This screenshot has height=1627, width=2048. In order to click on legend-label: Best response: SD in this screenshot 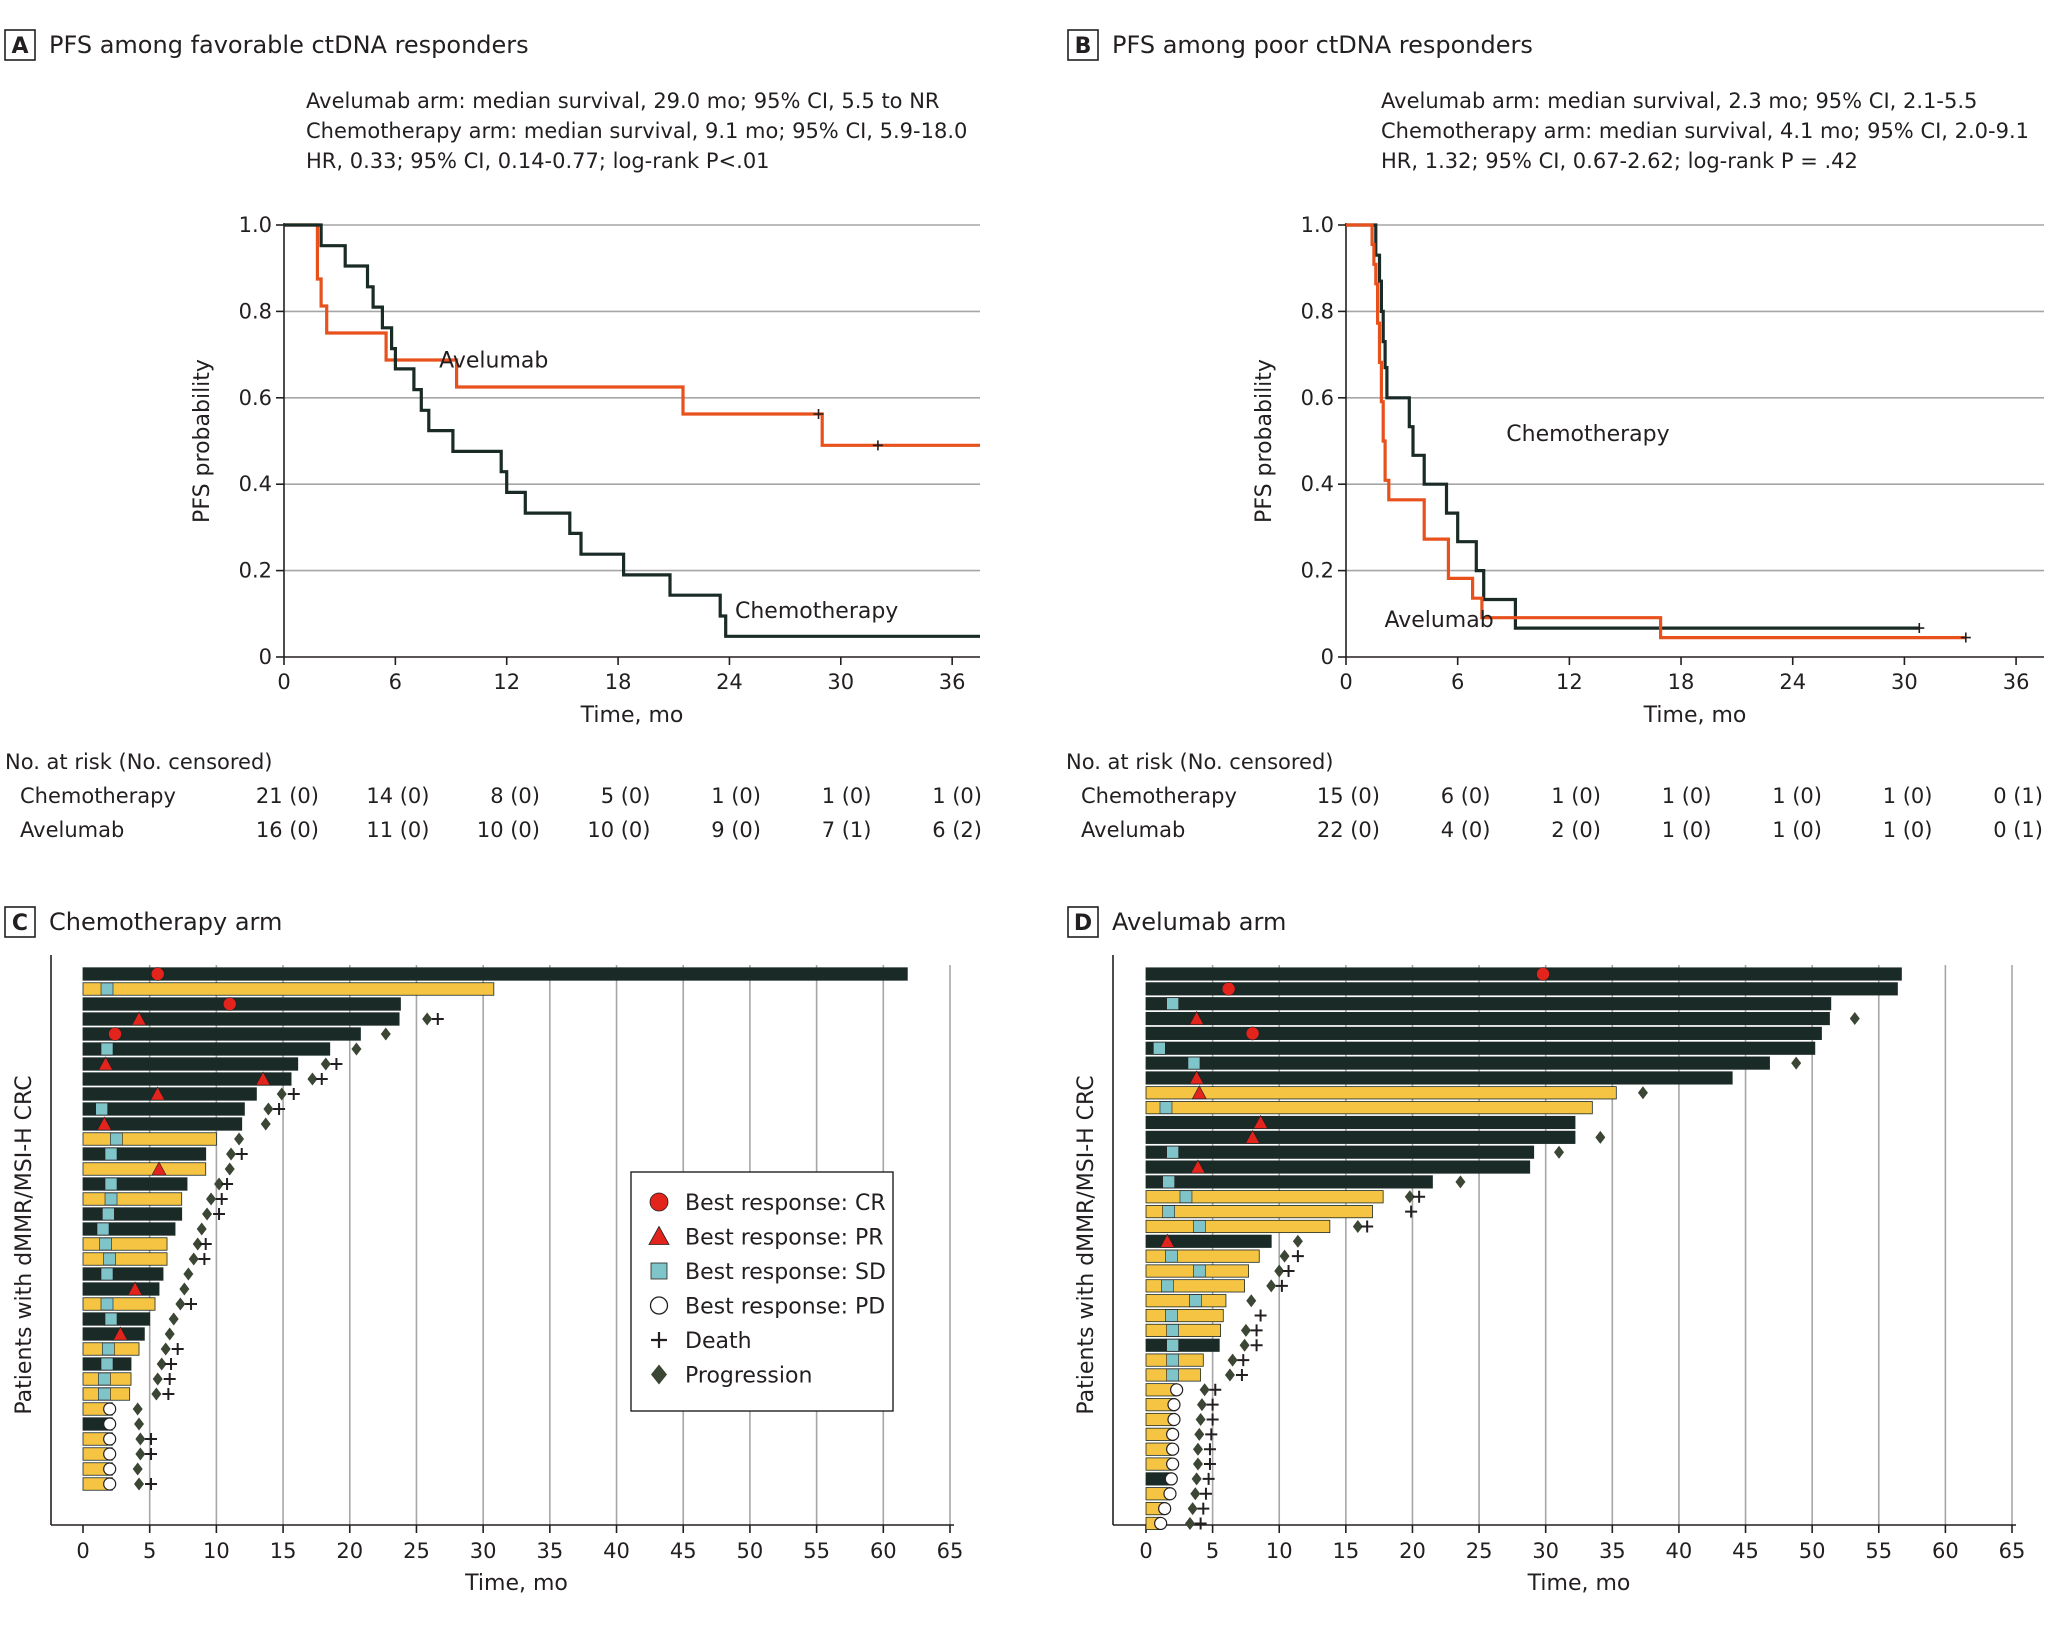, I will do `click(785, 1272)`.